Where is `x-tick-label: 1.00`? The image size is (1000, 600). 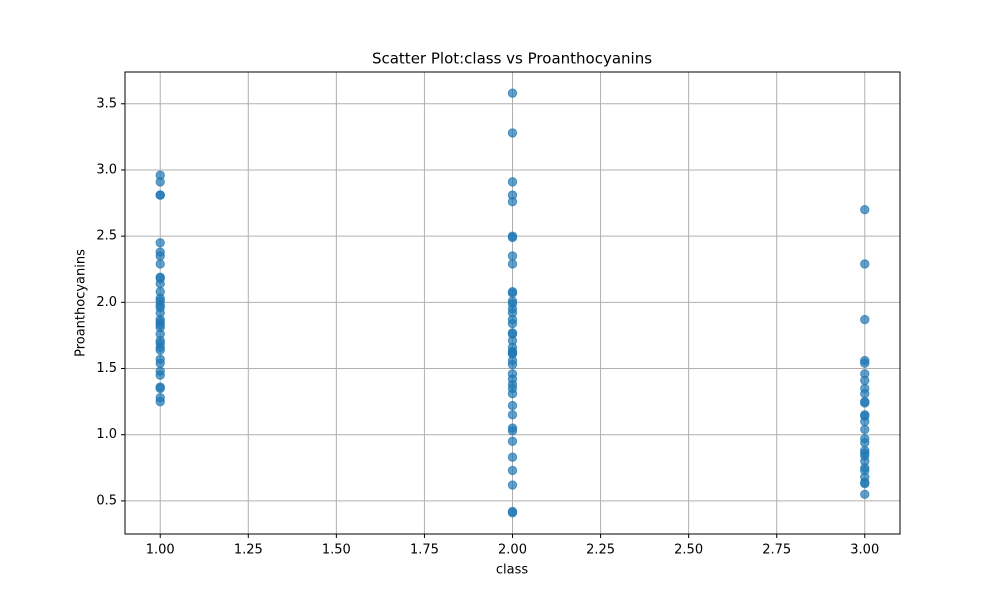 x-tick-label: 1.00 is located at coordinates (160, 550).